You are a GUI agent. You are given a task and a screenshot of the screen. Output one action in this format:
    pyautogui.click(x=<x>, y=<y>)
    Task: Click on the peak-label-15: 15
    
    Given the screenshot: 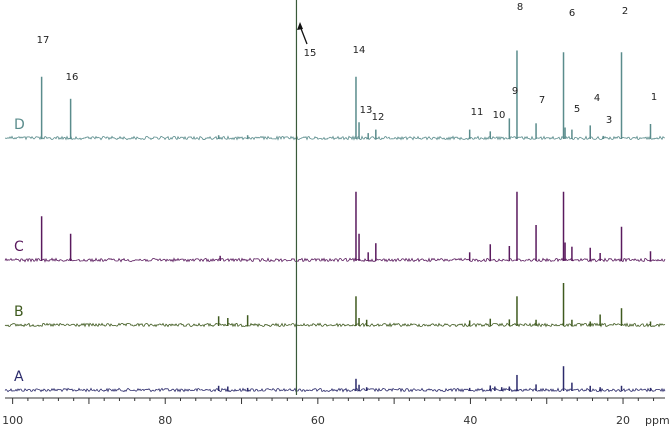 What is the action you would take?
    pyautogui.click(x=310, y=53)
    